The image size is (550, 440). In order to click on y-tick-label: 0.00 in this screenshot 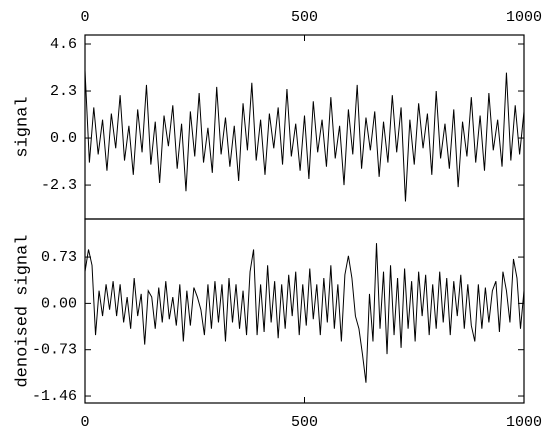, I will do `click(59, 303)`.